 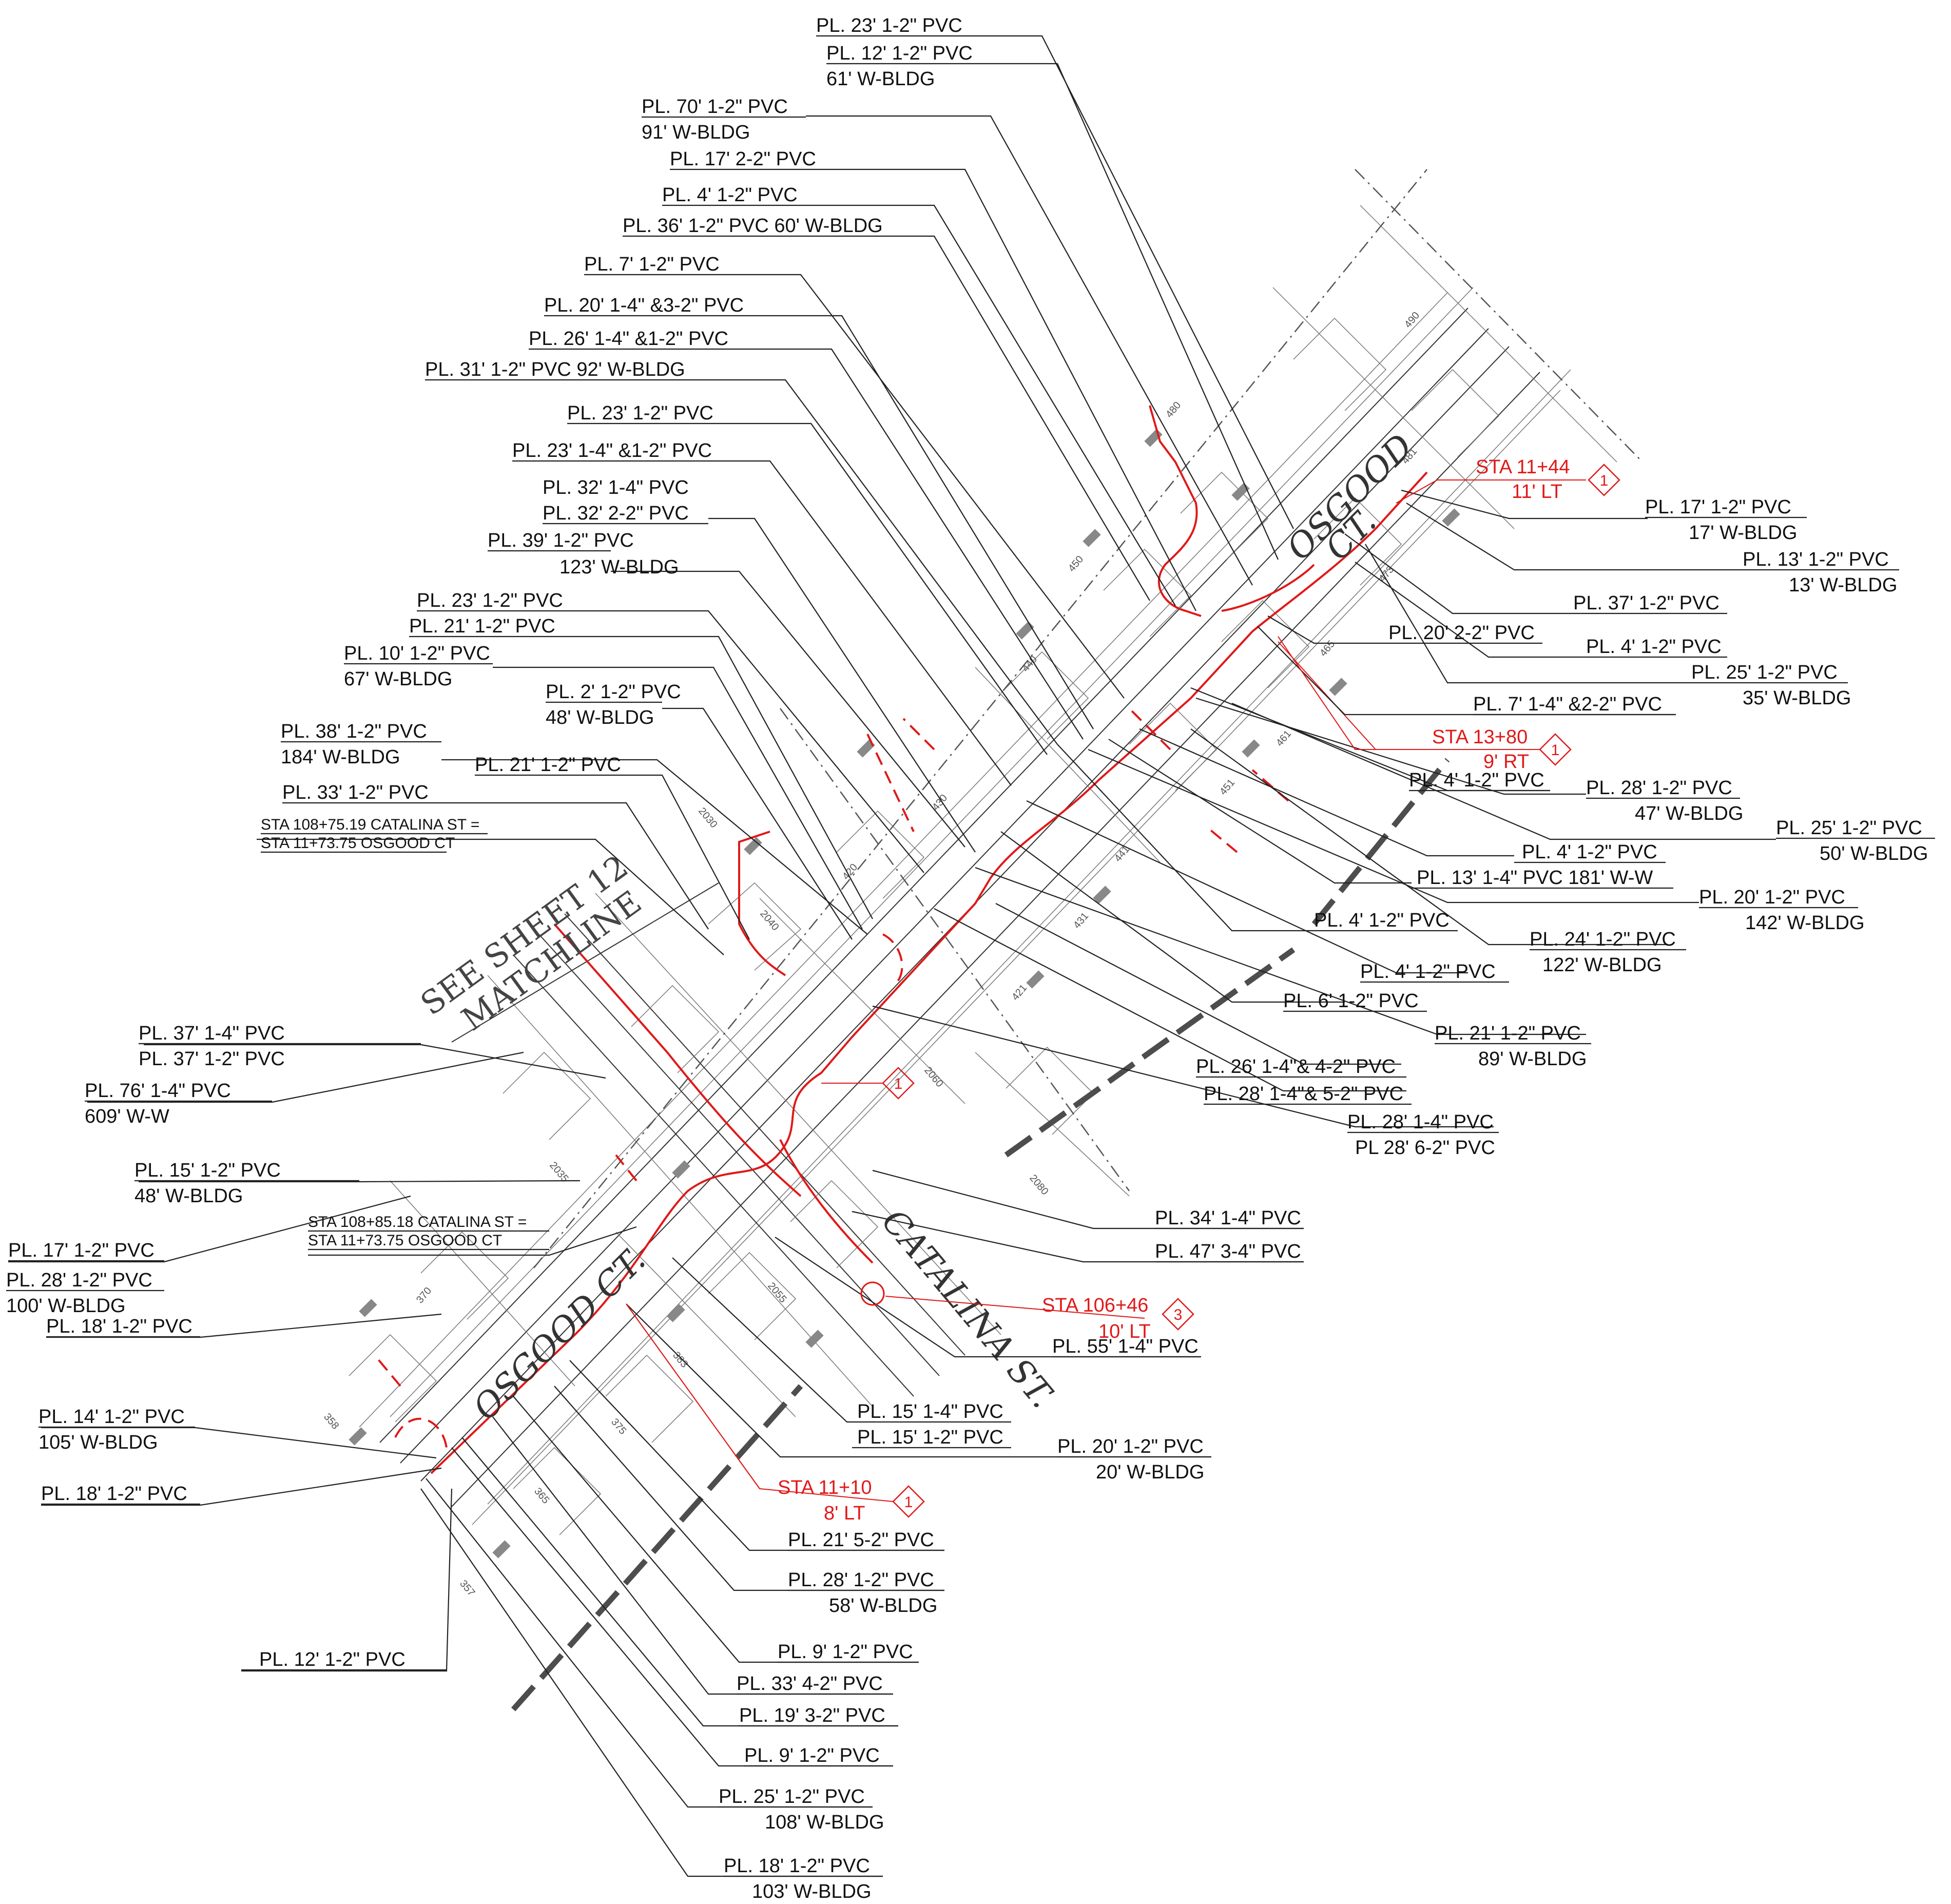 What do you see at coordinates (1386, 575) in the screenshot?
I see `parcel-number: 473` at bounding box center [1386, 575].